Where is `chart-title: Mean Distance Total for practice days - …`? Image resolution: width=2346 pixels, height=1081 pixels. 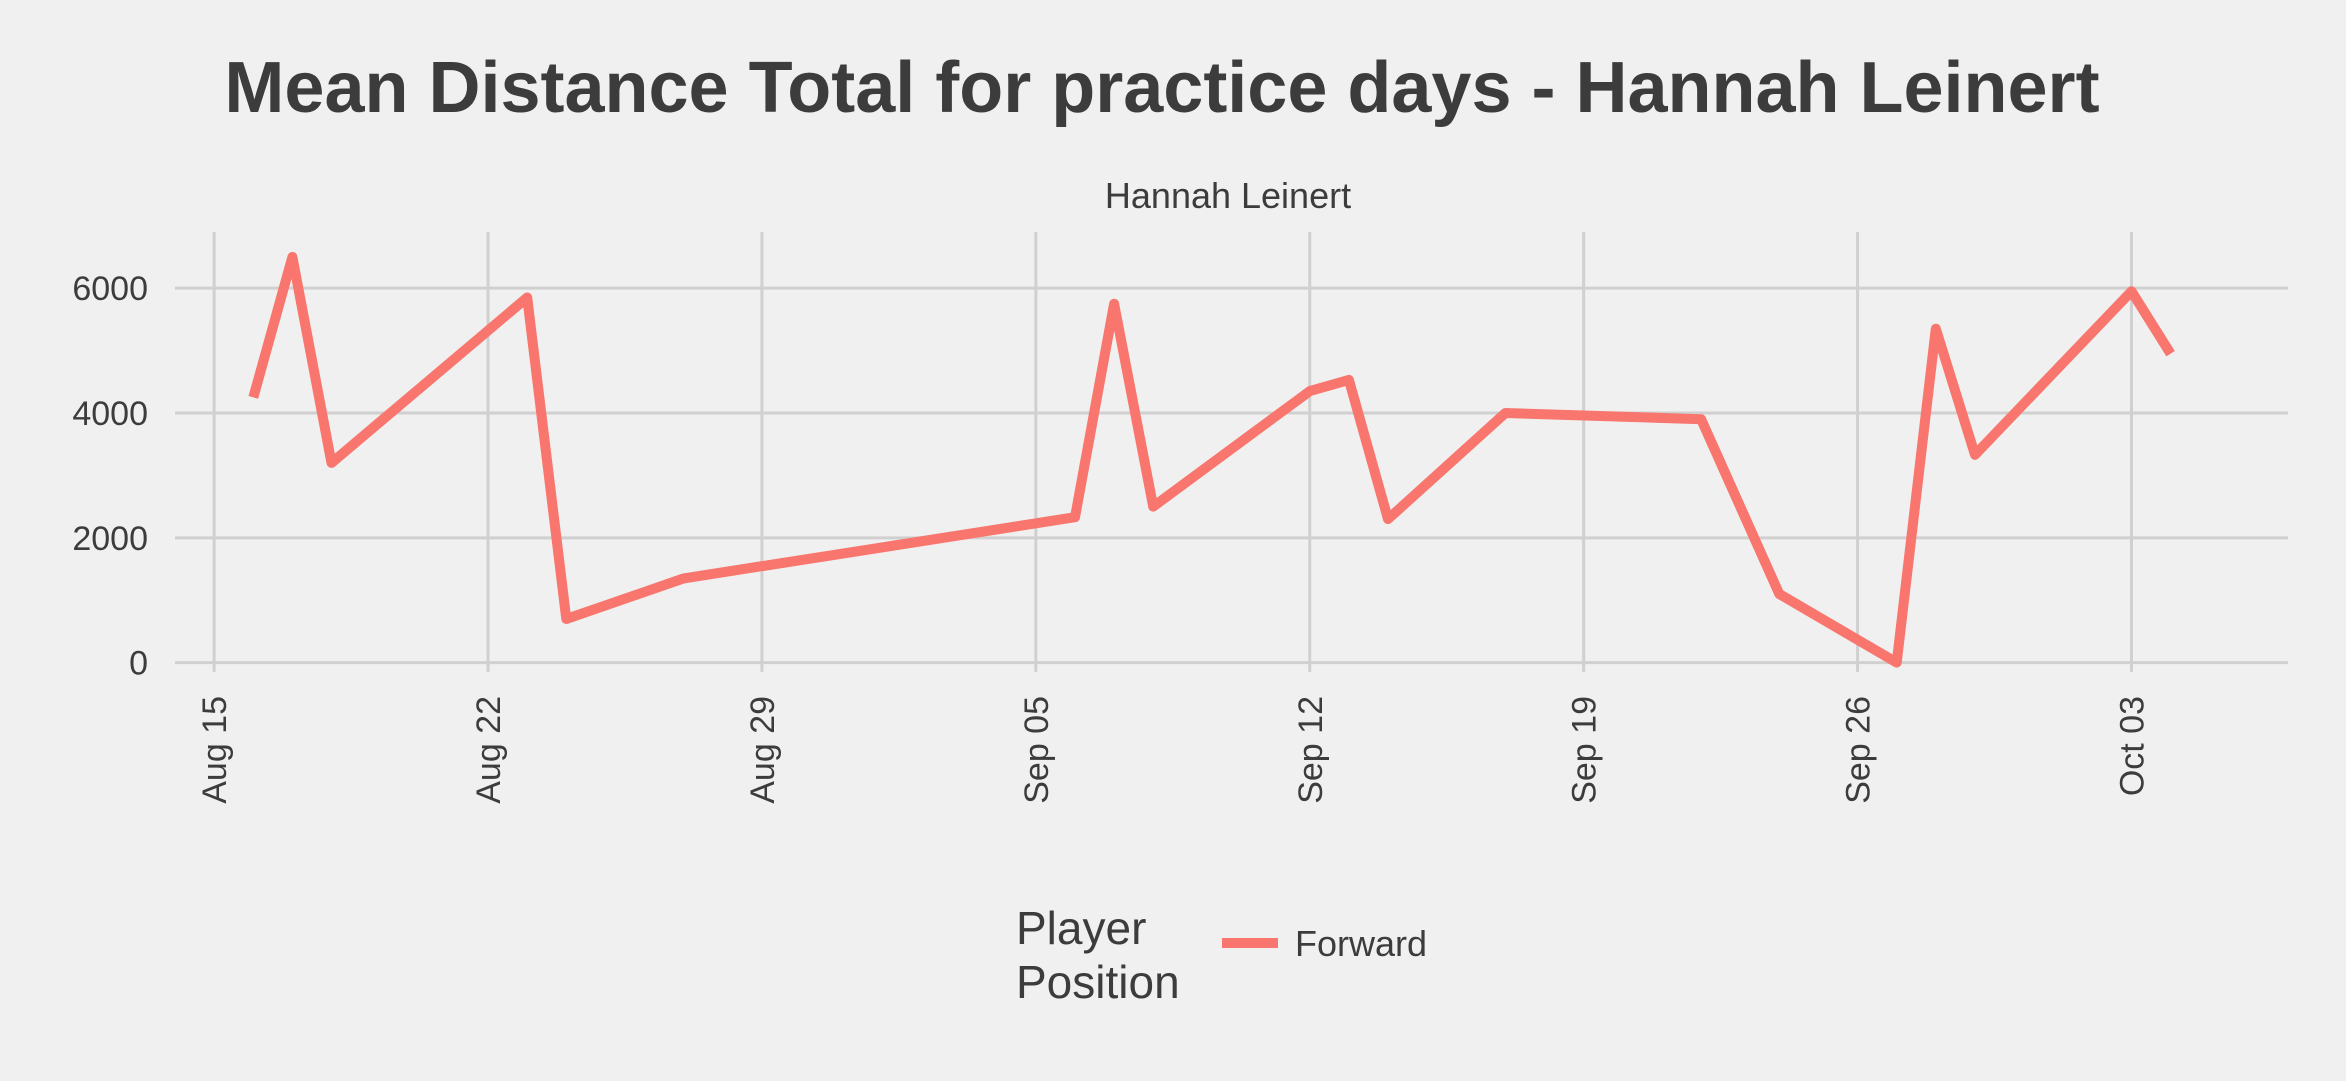 chart-title: Mean Distance Total for practice days - … is located at coordinates (1161, 88).